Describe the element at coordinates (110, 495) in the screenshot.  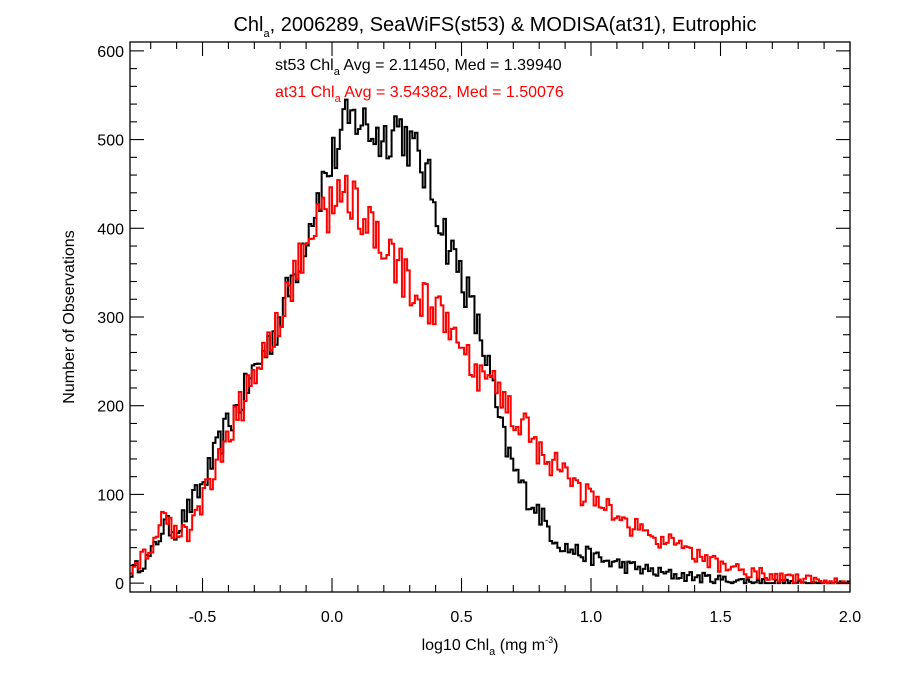
I see `y-tick-label: 100` at that location.